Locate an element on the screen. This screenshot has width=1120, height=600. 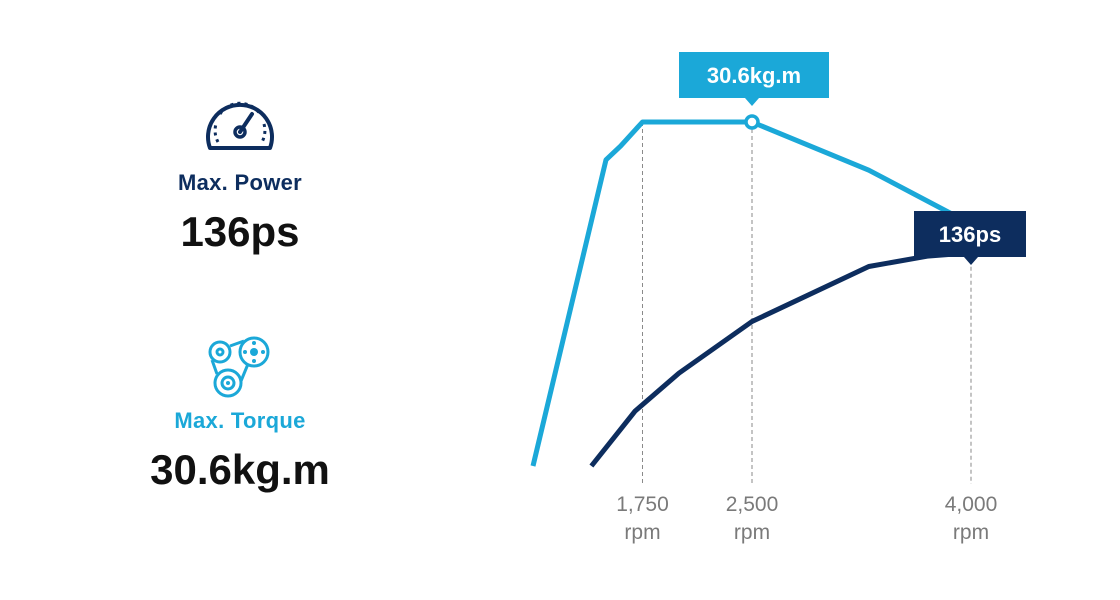
power-curve is located at coordinates (780, 359).